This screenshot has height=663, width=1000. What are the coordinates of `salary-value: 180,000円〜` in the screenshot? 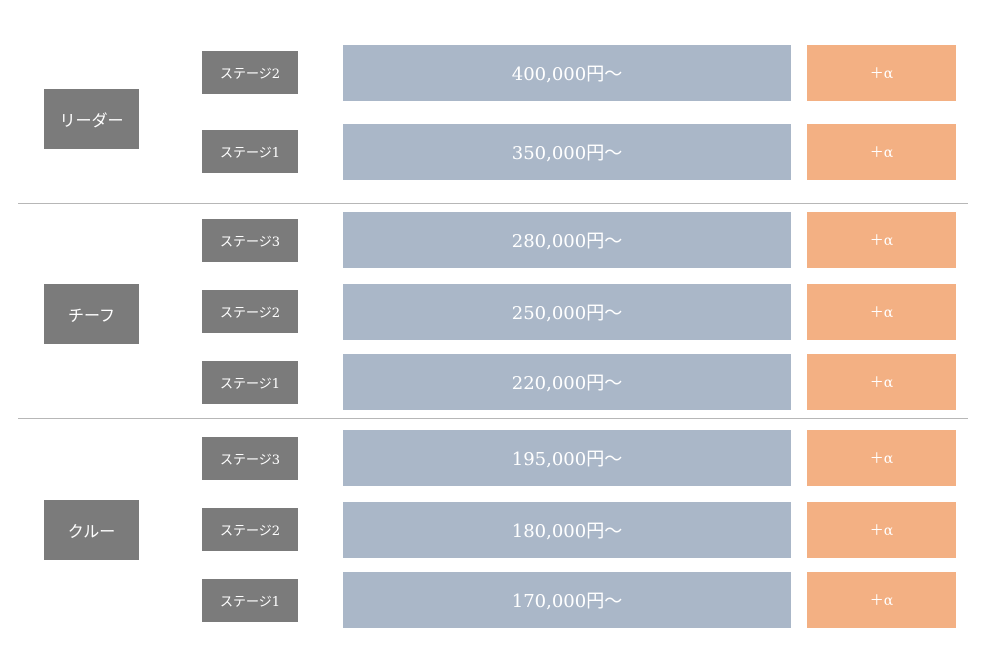 It's located at (567, 530).